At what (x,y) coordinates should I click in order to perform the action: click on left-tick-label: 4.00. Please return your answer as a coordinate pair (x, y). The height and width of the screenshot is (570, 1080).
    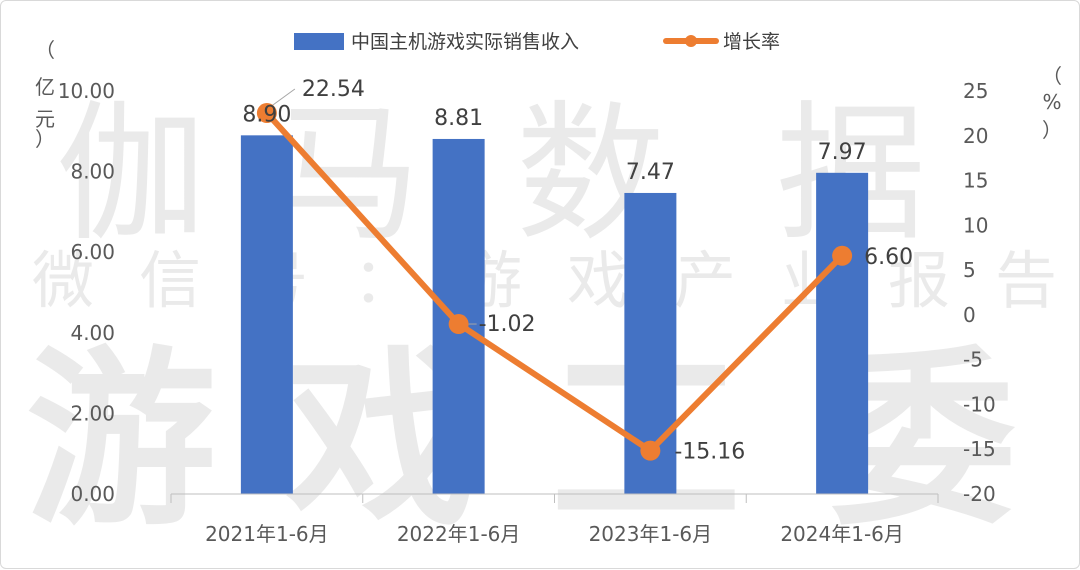
    Looking at the image, I should click on (92, 333).